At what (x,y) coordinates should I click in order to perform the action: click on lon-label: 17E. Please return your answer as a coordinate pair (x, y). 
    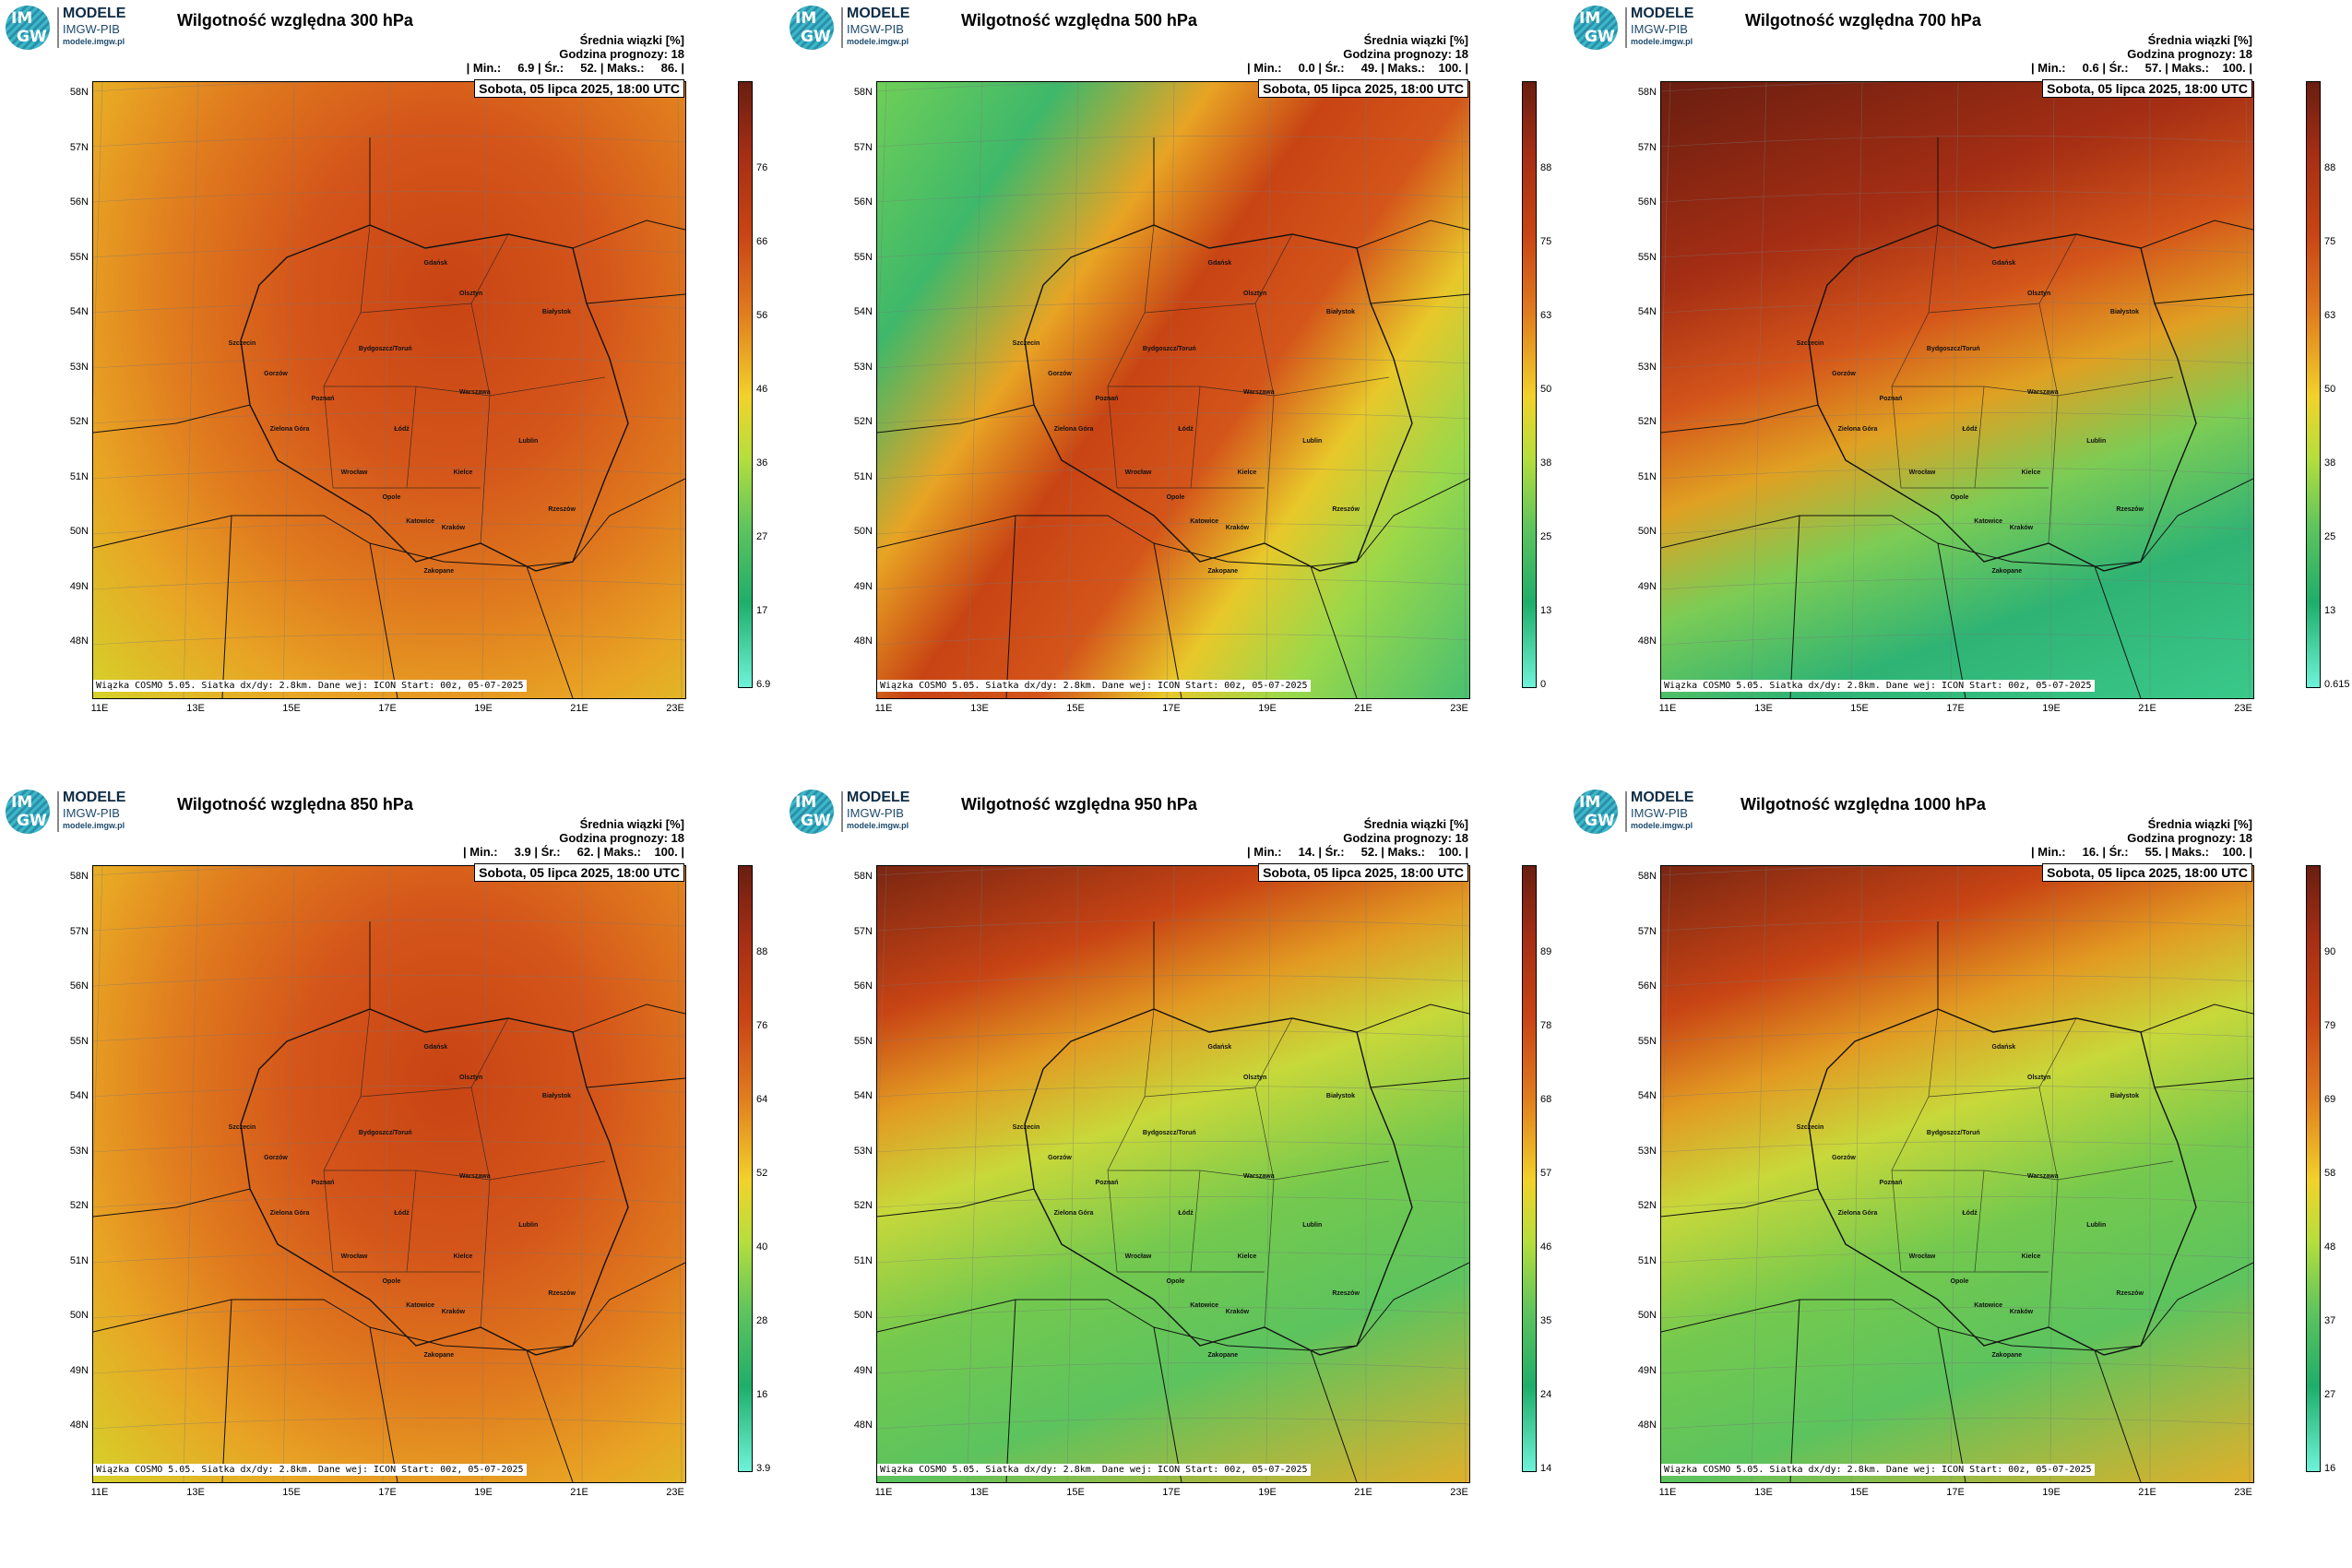
    Looking at the image, I should click on (1955, 708).